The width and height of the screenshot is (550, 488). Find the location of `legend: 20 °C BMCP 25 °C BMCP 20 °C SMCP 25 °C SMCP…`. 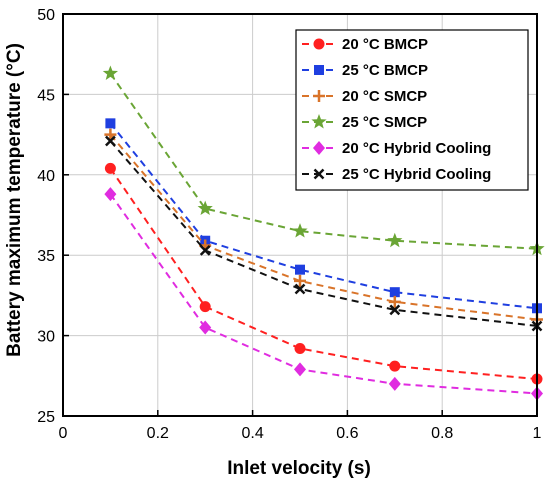

legend: 20 °C BMCP 25 °C BMCP 20 °C SMCP 25 °C SMCP… is located at coordinates (412, 110).